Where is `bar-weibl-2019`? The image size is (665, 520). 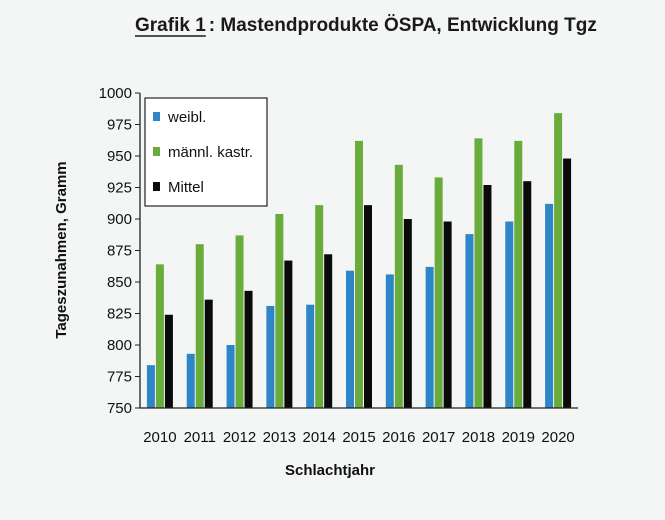 bar-weibl-2019 is located at coordinates (509, 314).